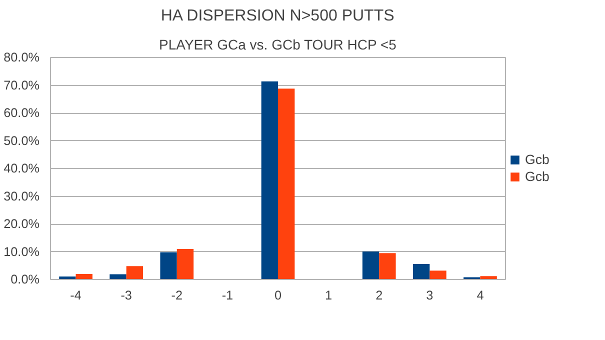  What do you see at coordinates (278, 295) in the screenshot?
I see `x-tick-label: 0` at bounding box center [278, 295].